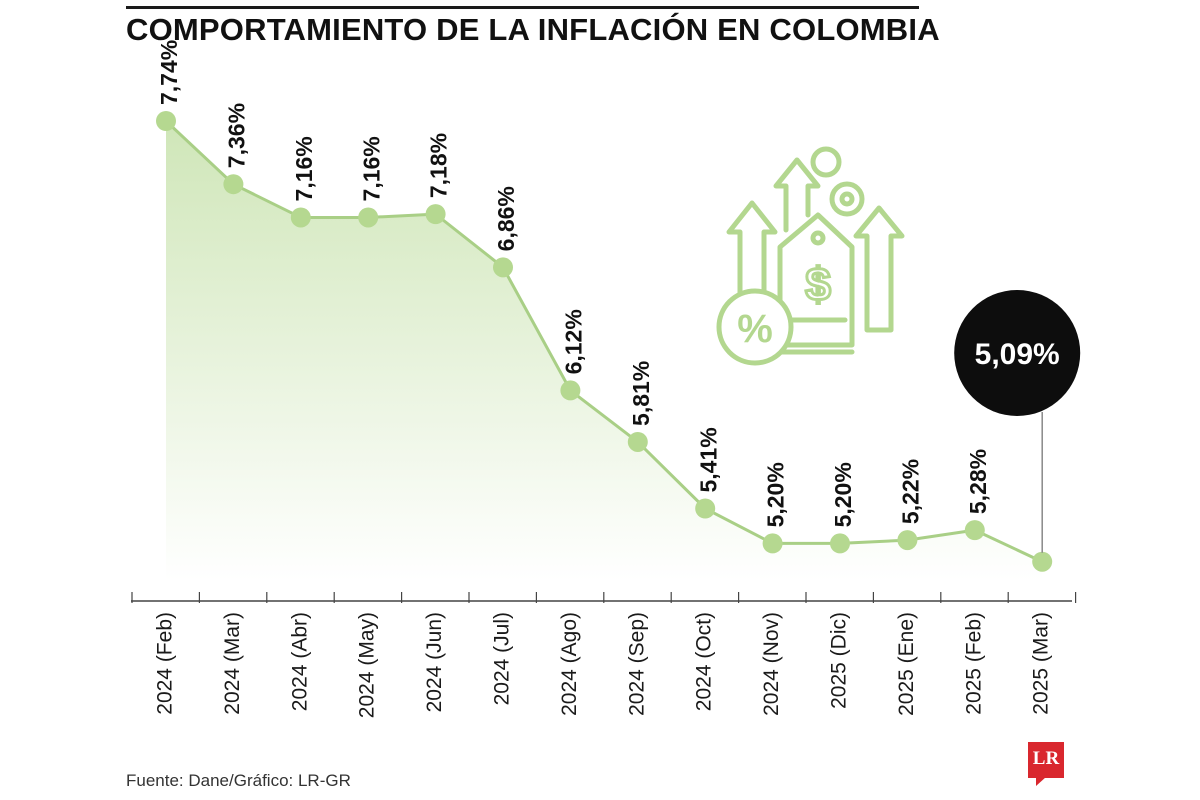 Image resolution: width=1200 pixels, height=800 pixels. Describe the element at coordinates (238, 780) in the screenshot. I see `source-note: Fuente: Dane/Gráfico: LR-GR` at that location.